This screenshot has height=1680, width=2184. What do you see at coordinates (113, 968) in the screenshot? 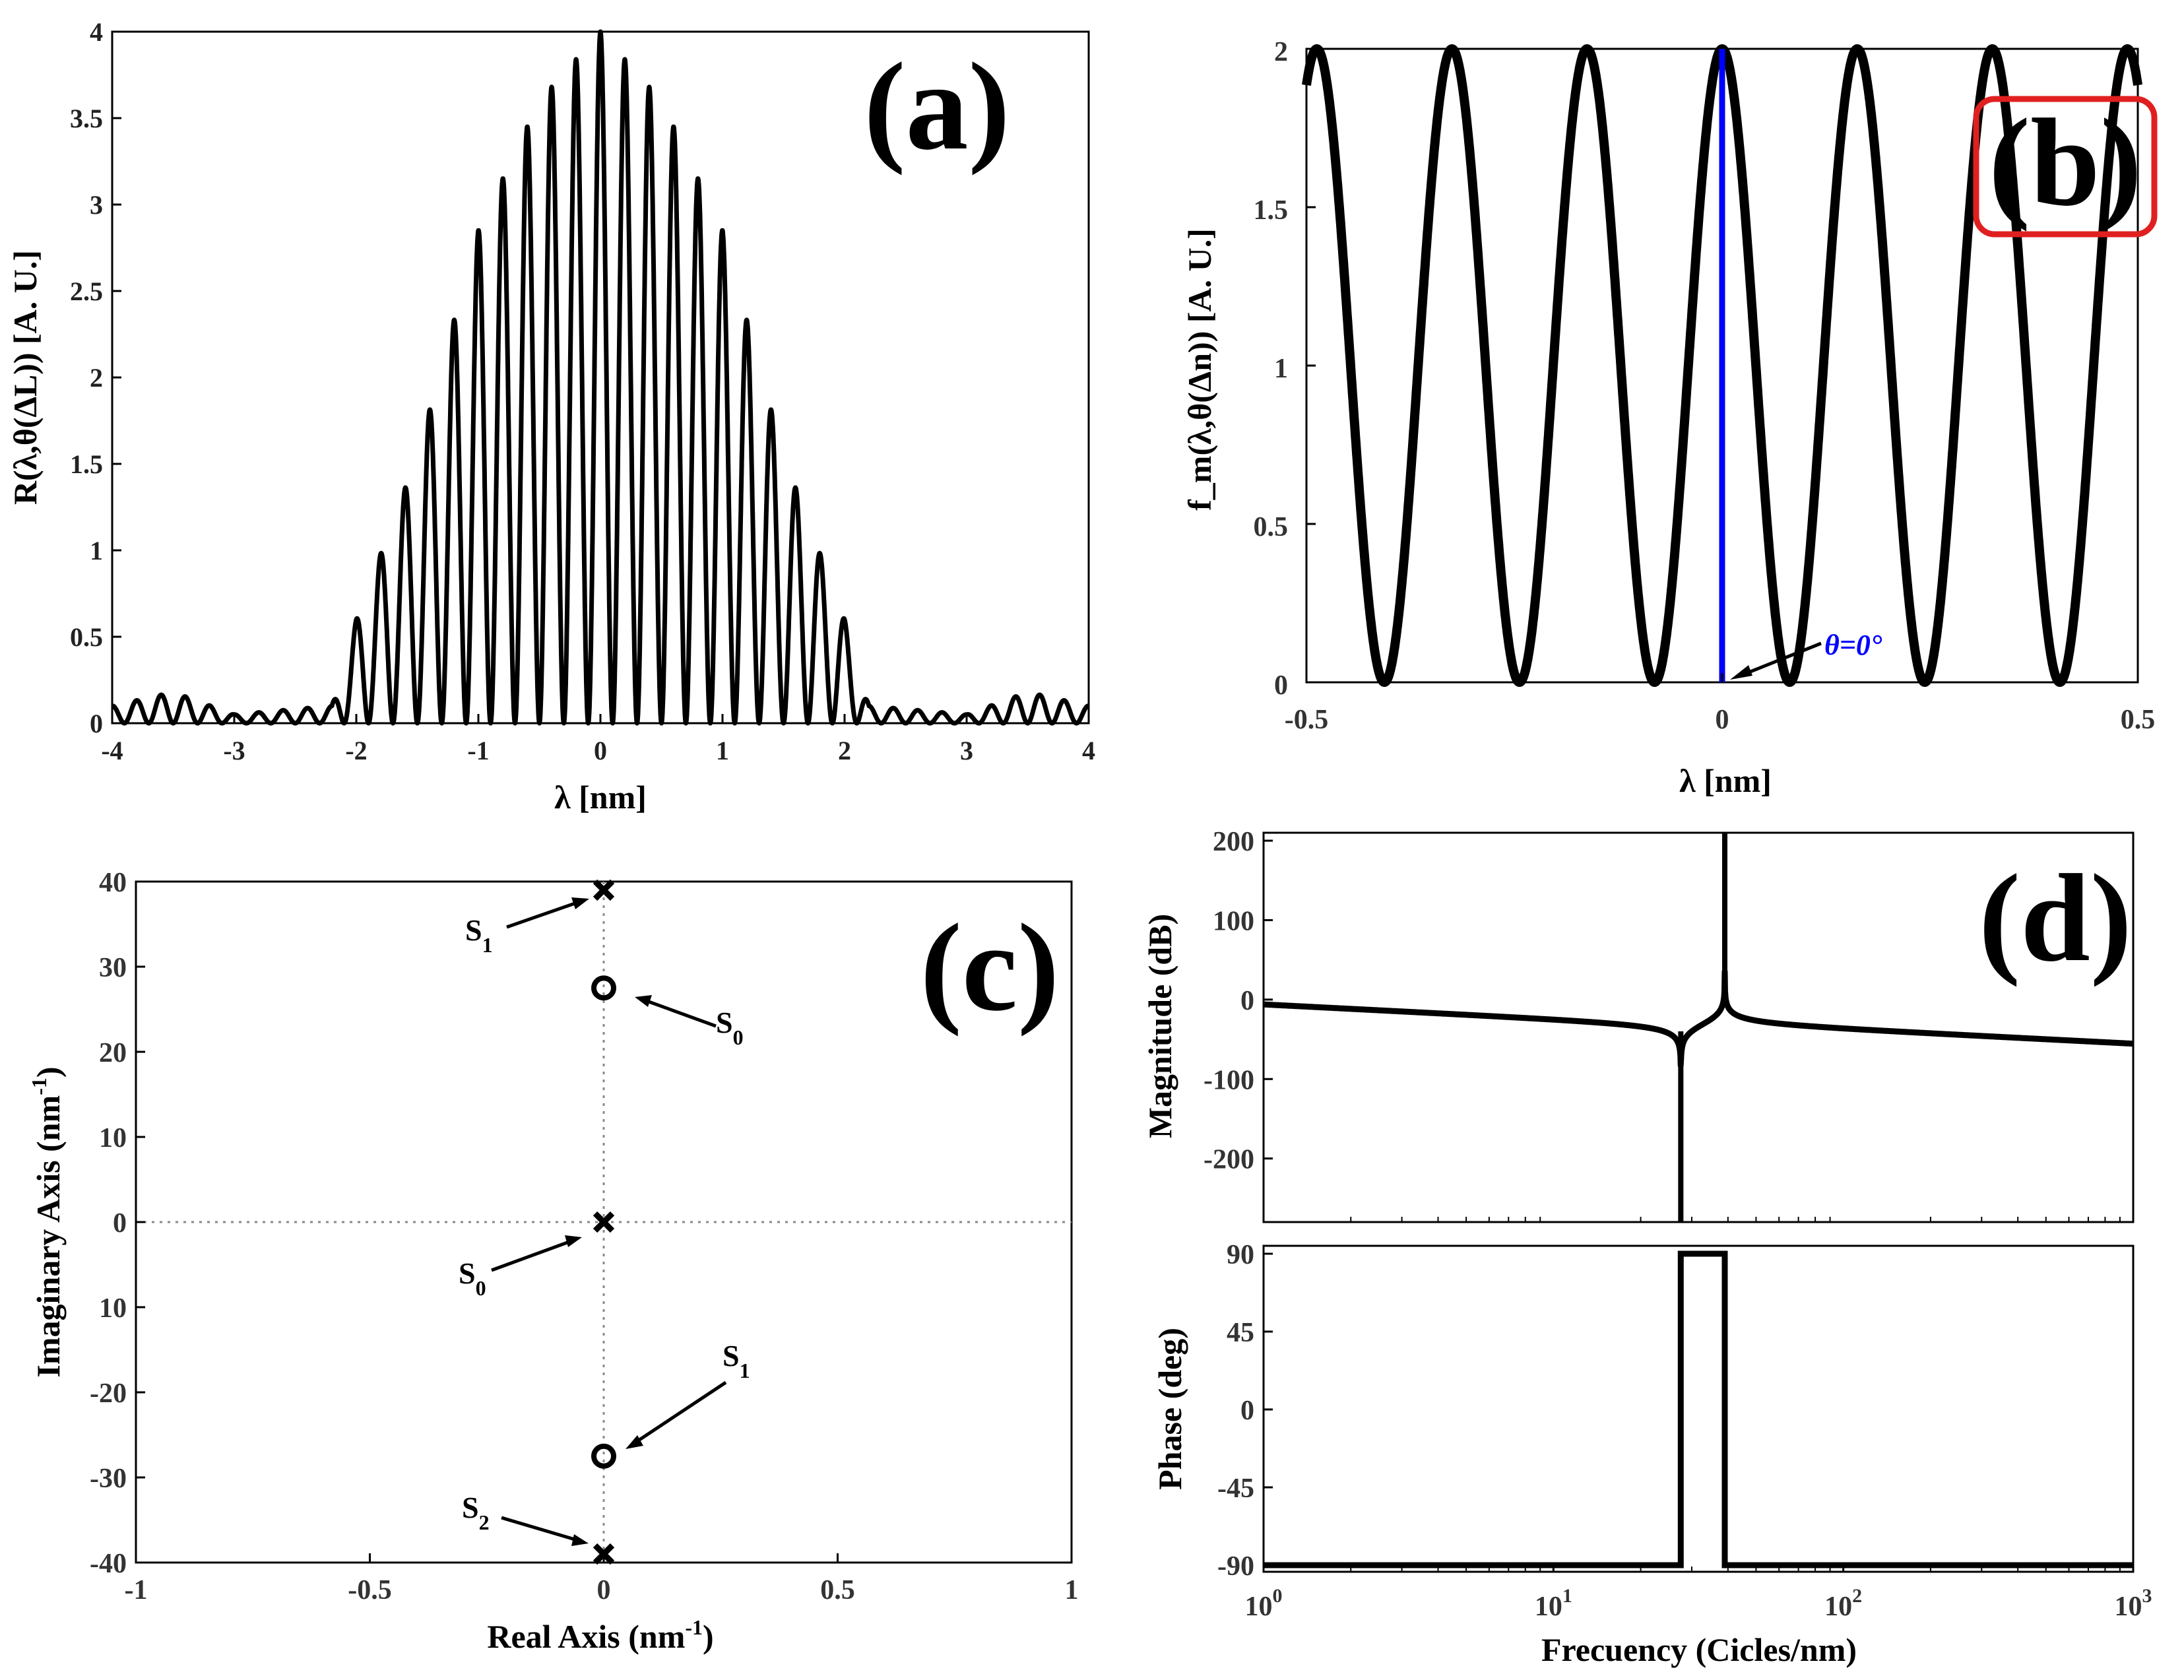
I see `y-tick-label: 30` at bounding box center [113, 968].